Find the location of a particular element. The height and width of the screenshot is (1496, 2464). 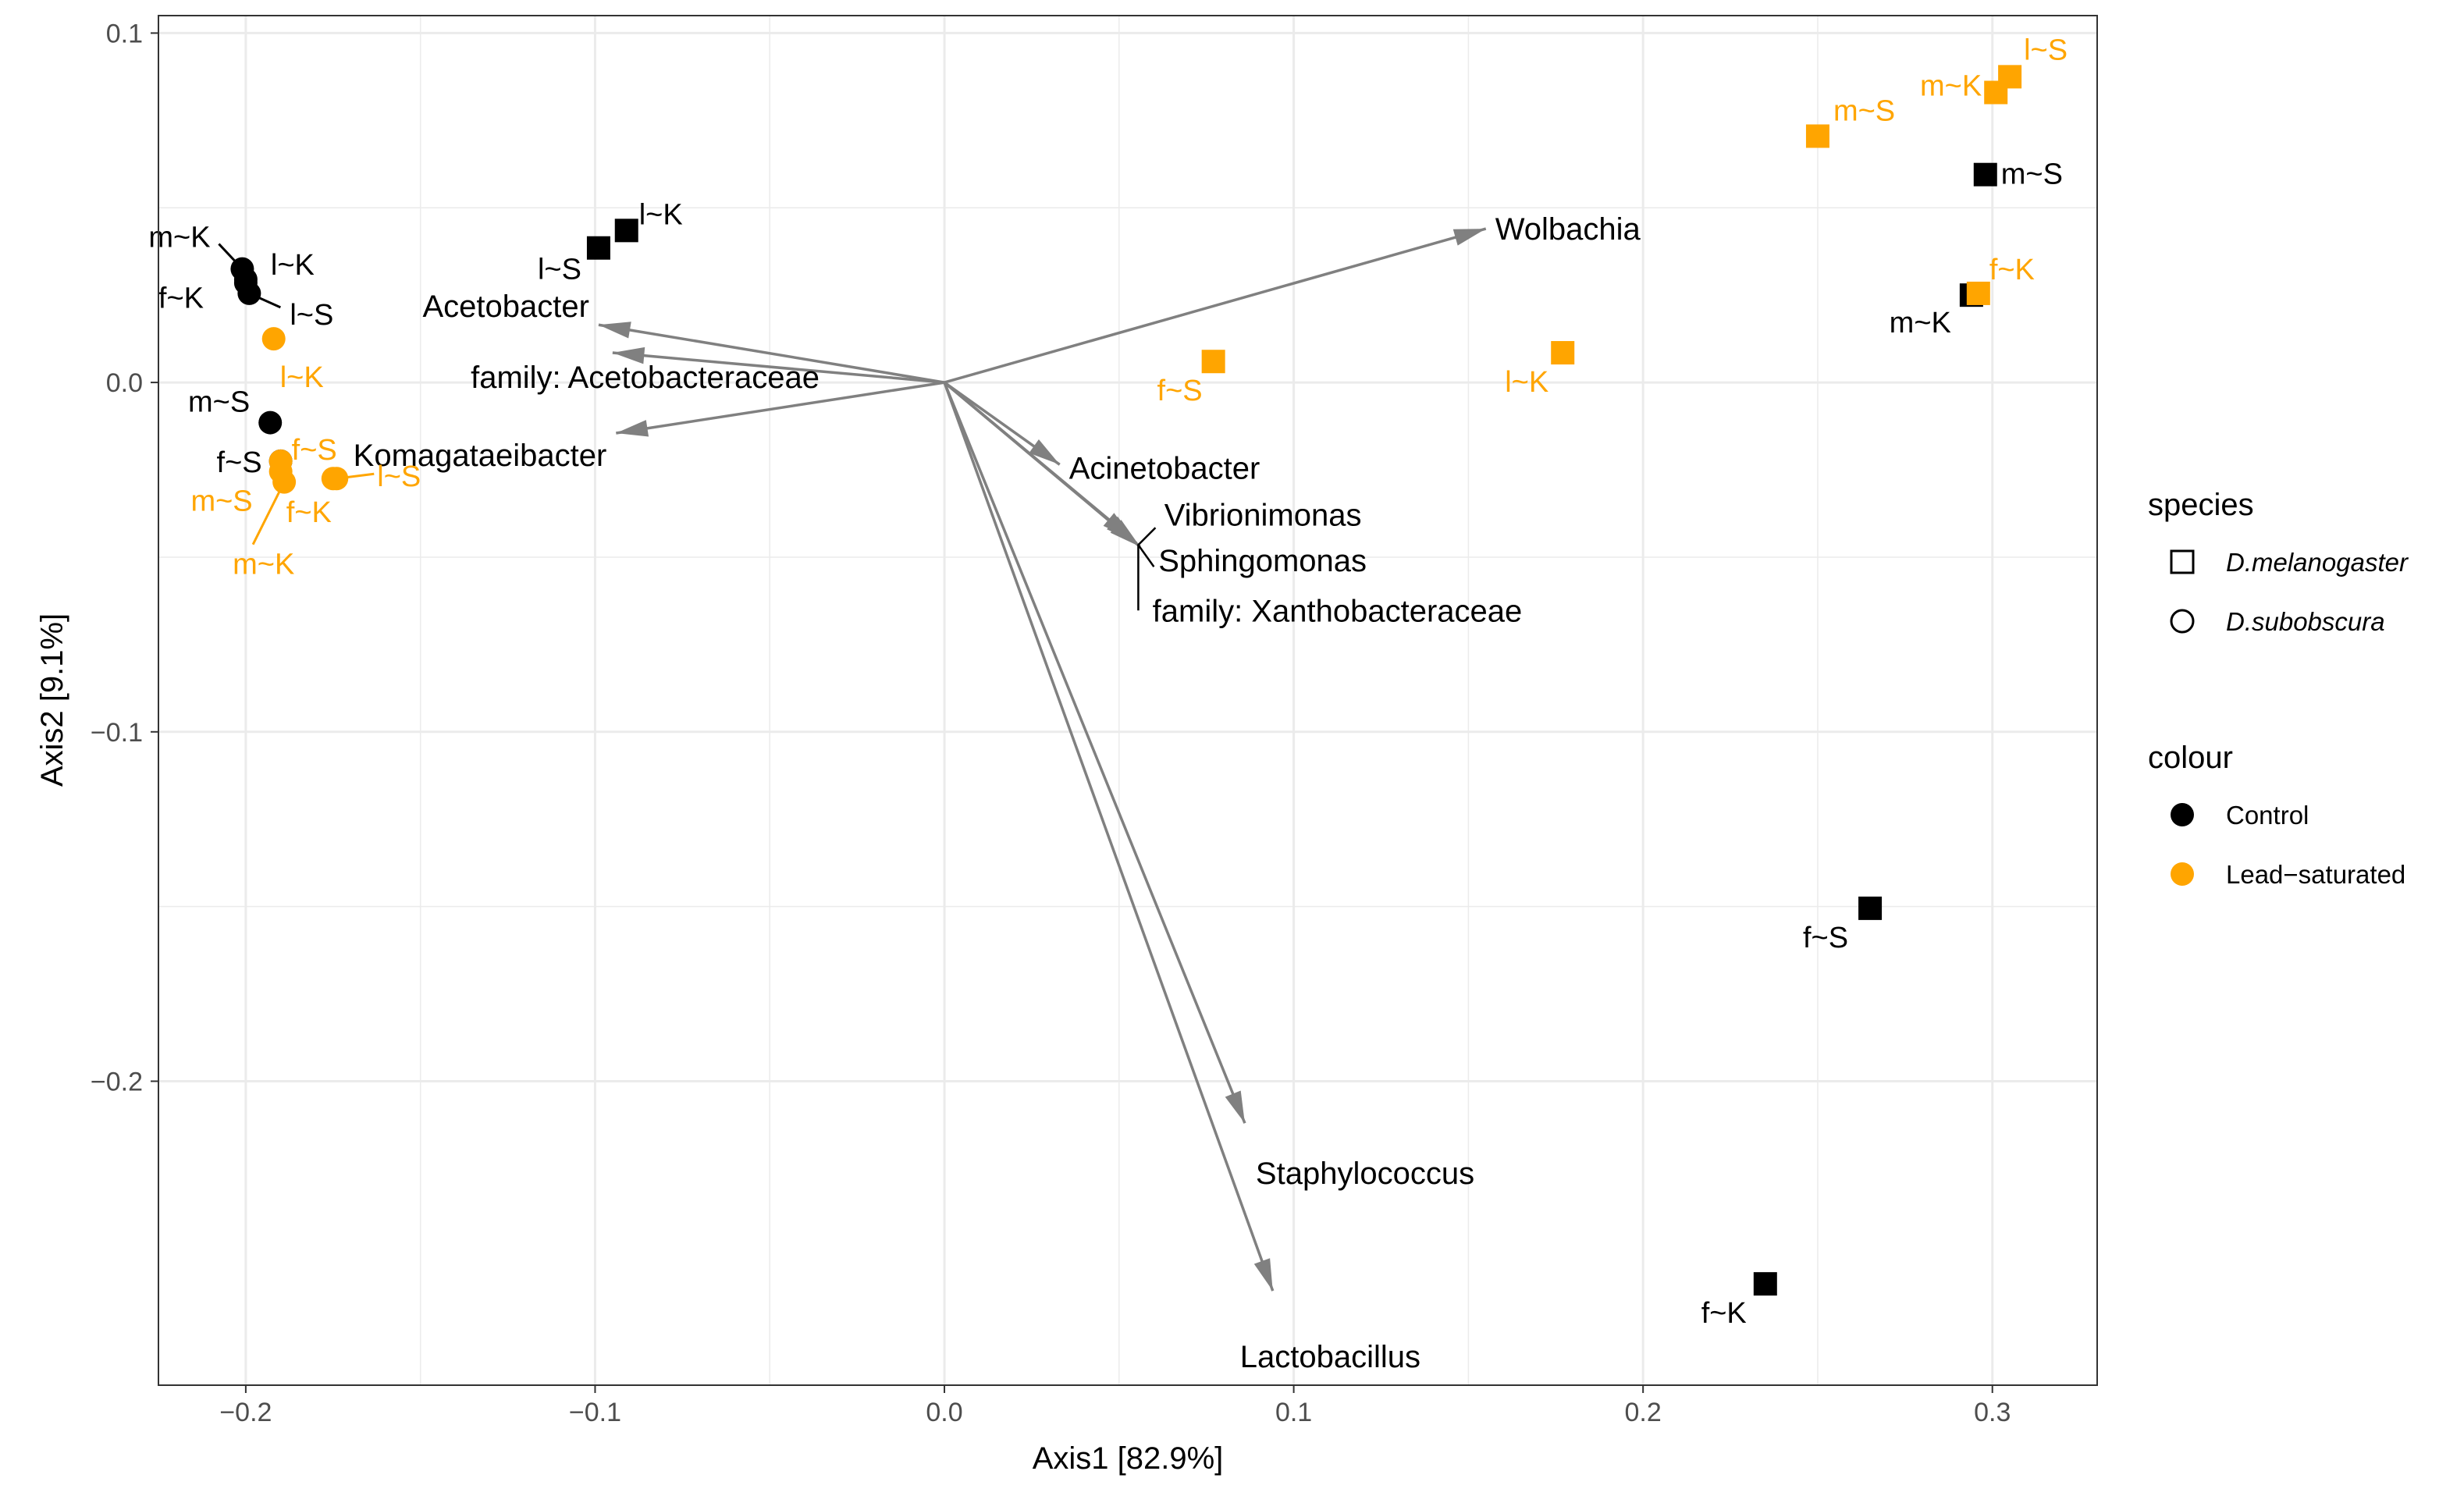

arrow-label: Wolbachia is located at coordinates (1568, 230).